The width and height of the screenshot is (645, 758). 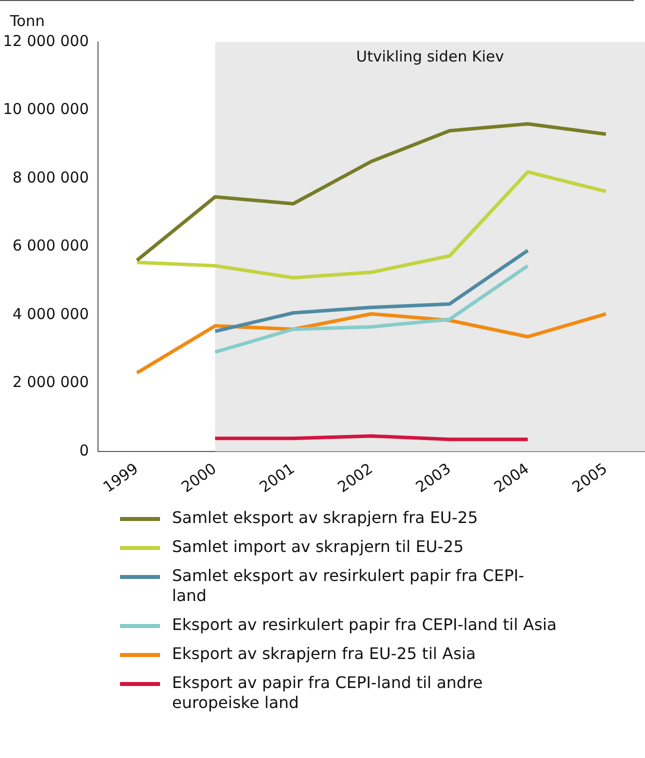 I want to click on band-label: Utvikling siden Kiev, so click(x=430, y=56).